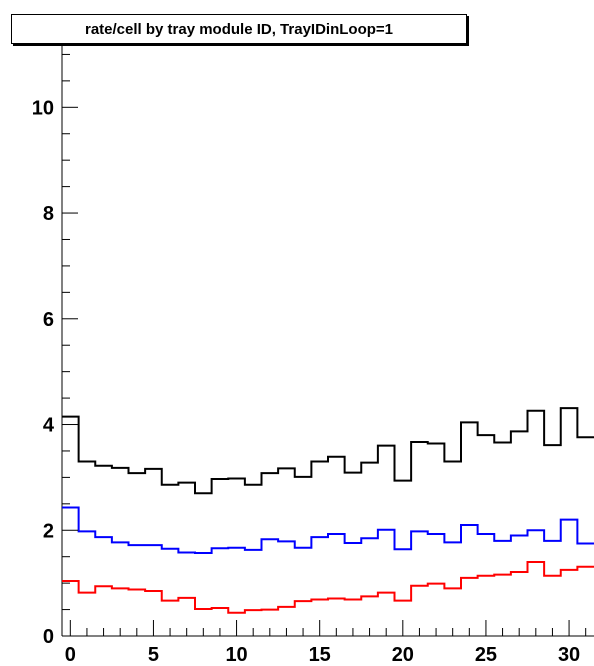 This screenshot has width=594, height=666. I want to click on y-tick-label: 2, so click(48, 531).